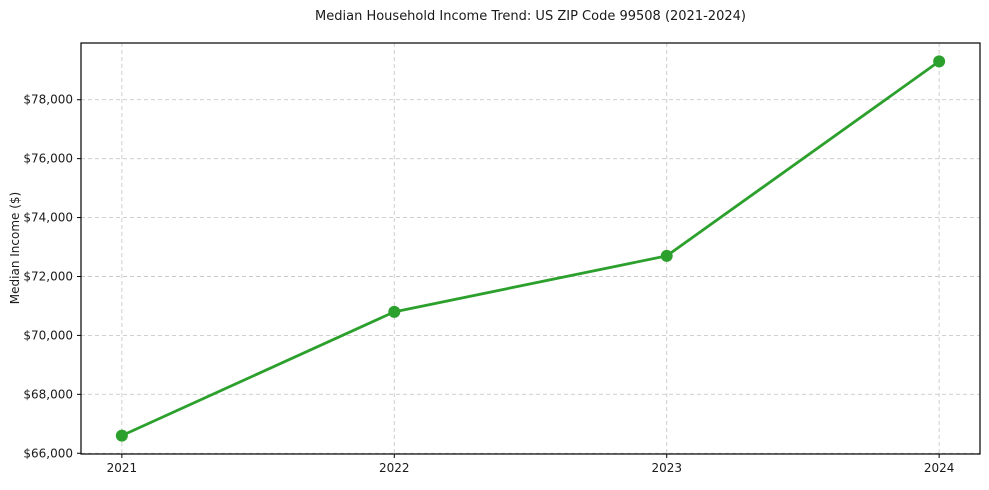 This screenshot has width=989, height=490. Describe the element at coordinates (939, 468) in the screenshot. I see `x-tick-label: 2024` at that location.